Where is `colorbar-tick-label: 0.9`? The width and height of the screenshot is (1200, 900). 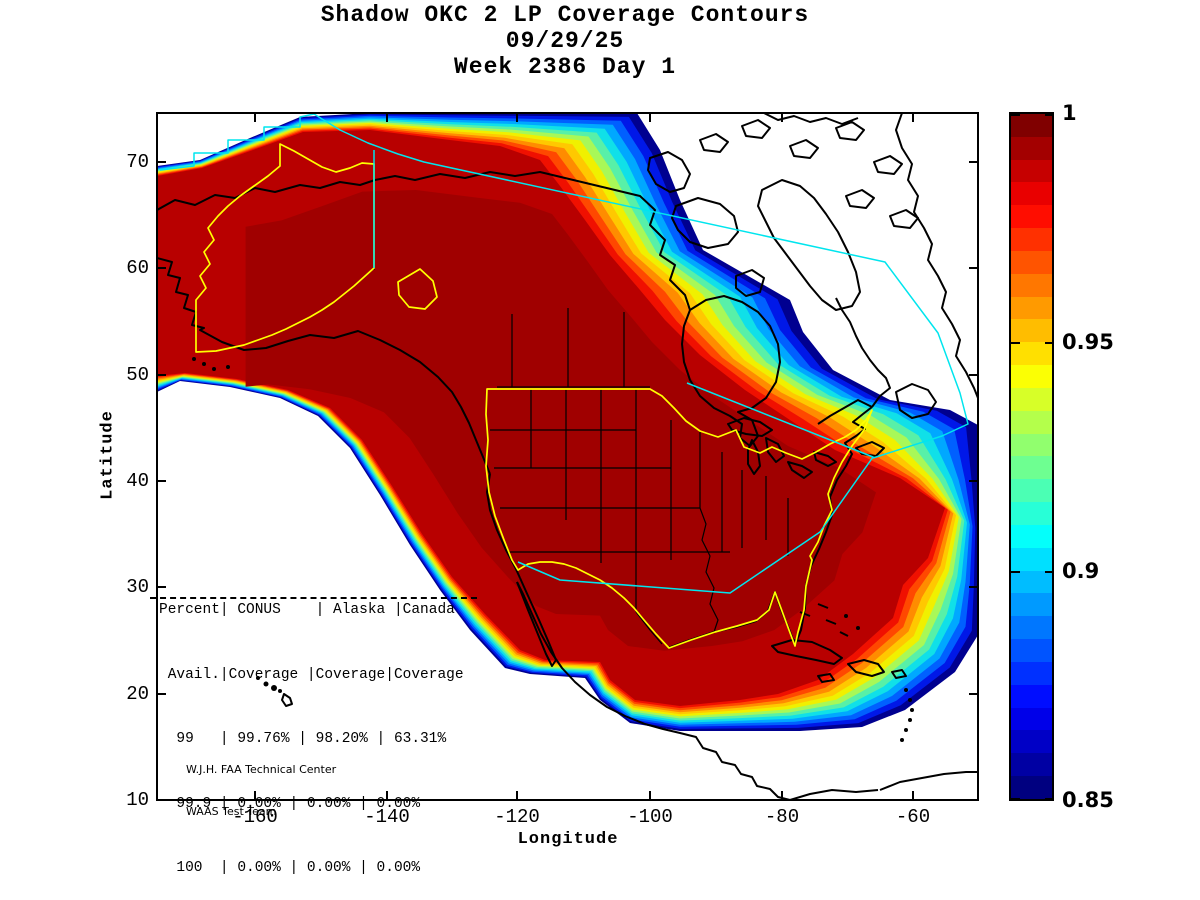
colorbar-tick-label: 0.9 is located at coordinates (1081, 571).